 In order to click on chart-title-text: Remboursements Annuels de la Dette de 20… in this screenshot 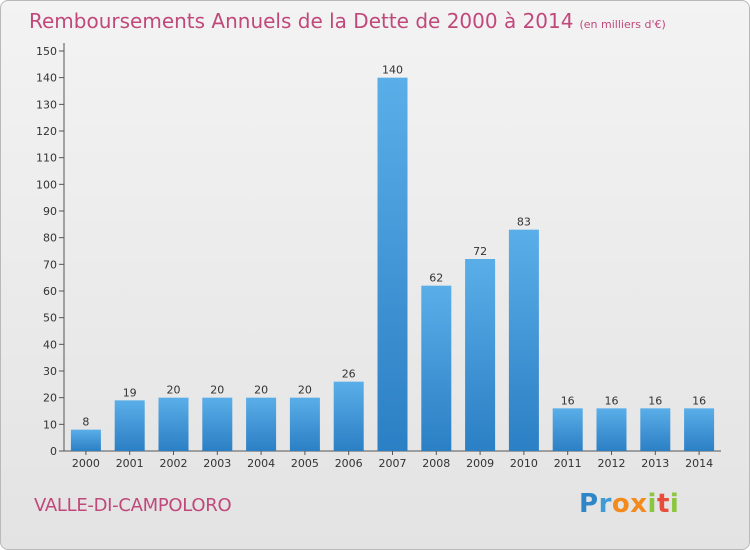, I will do `click(301, 21)`.